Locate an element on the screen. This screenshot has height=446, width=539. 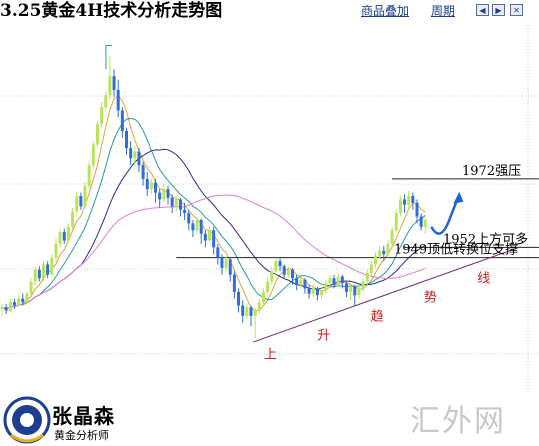
trendline-label-char: 趋 is located at coordinates (377, 316).